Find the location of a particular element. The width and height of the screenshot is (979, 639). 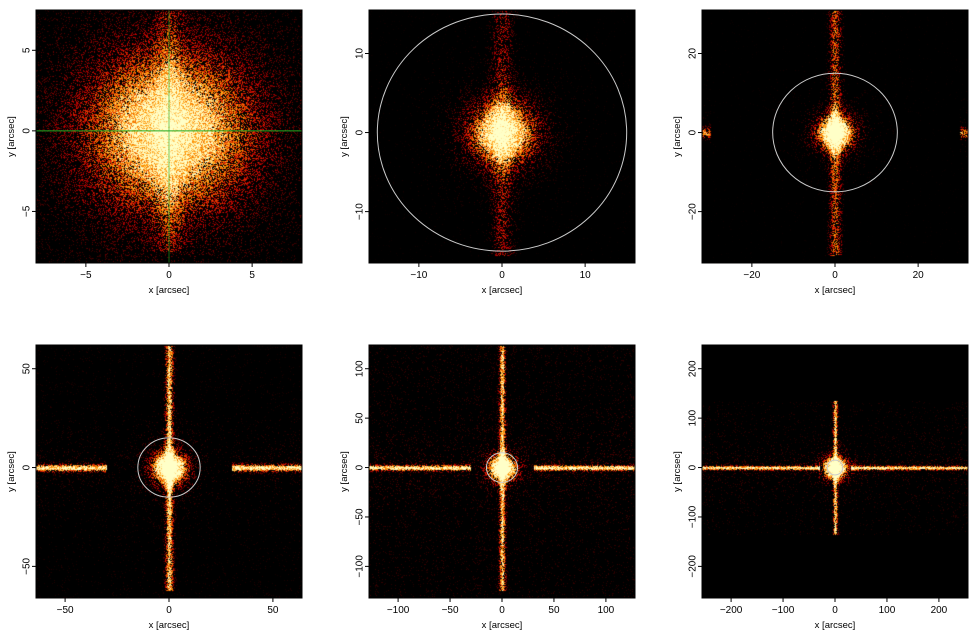

panel-3: −20 0 20 −20 0 20 x [arcsec] y [arcsec] is located at coordinates (820, 152).